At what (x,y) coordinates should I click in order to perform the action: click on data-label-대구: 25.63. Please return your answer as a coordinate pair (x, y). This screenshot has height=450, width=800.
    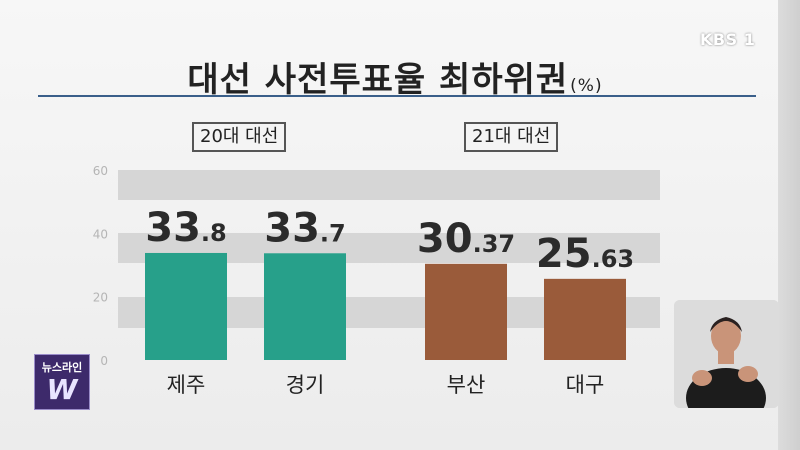
    Looking at the image, I should click on (585, 254).